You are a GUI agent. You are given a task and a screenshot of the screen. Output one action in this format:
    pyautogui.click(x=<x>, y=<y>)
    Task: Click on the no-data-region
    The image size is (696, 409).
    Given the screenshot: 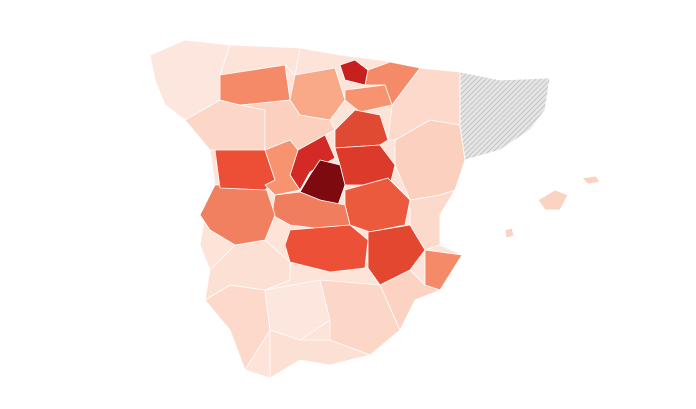 What is the action you would take?
    pyautogui.click(x=505, y=116)
    